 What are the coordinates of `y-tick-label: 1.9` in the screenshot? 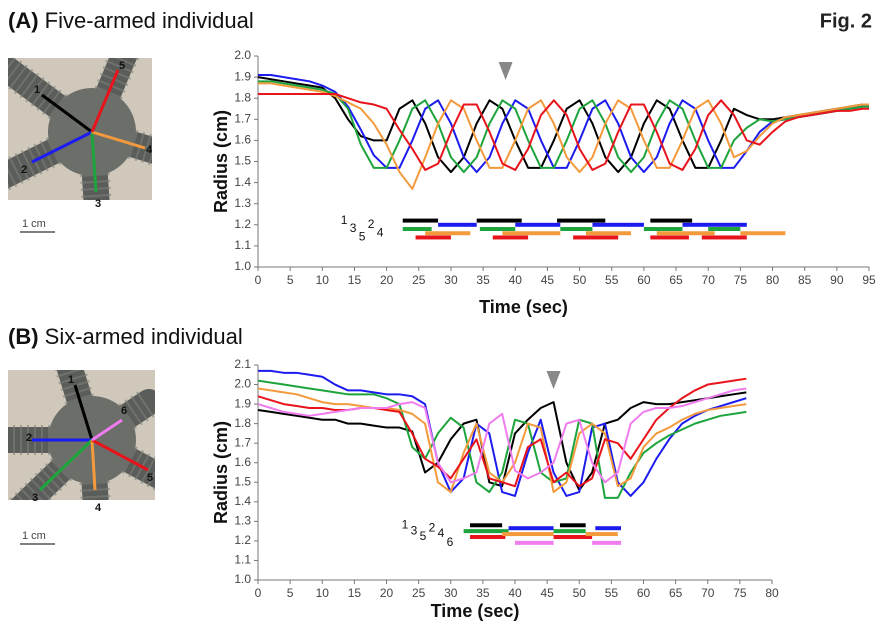 It's located at (242, 403).